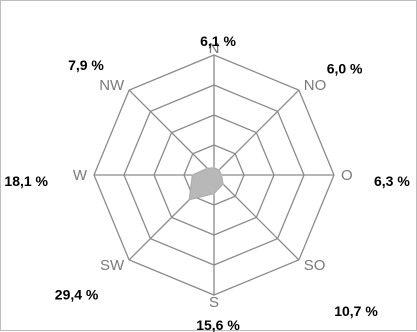 The image size is (417, 332). What do you see at coordinates (214, 193) in the screenshot?
I see `data-point-s` at bounding box center [214, 193].